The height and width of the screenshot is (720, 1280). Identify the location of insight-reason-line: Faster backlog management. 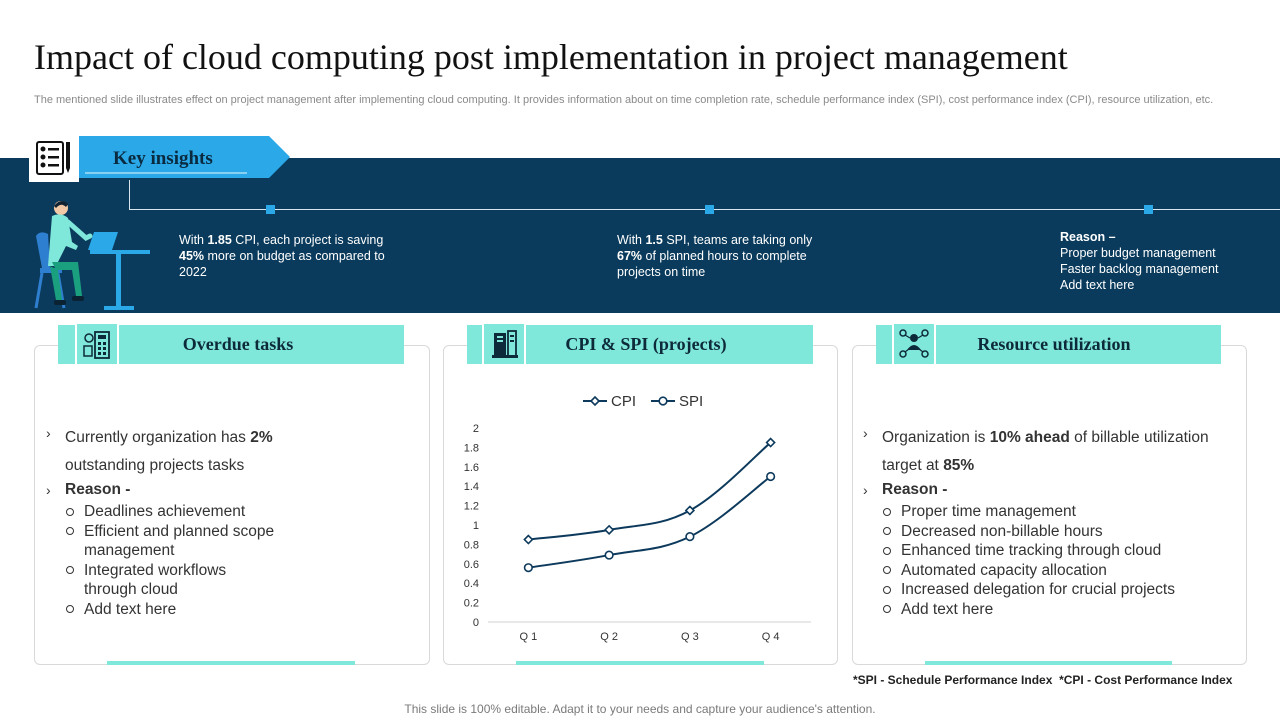
(1139, 269).